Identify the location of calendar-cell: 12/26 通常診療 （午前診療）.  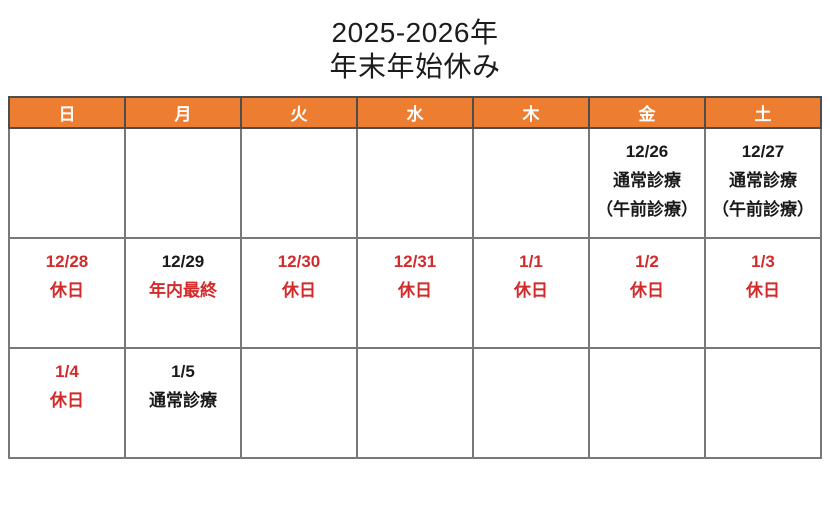
(647, 183).